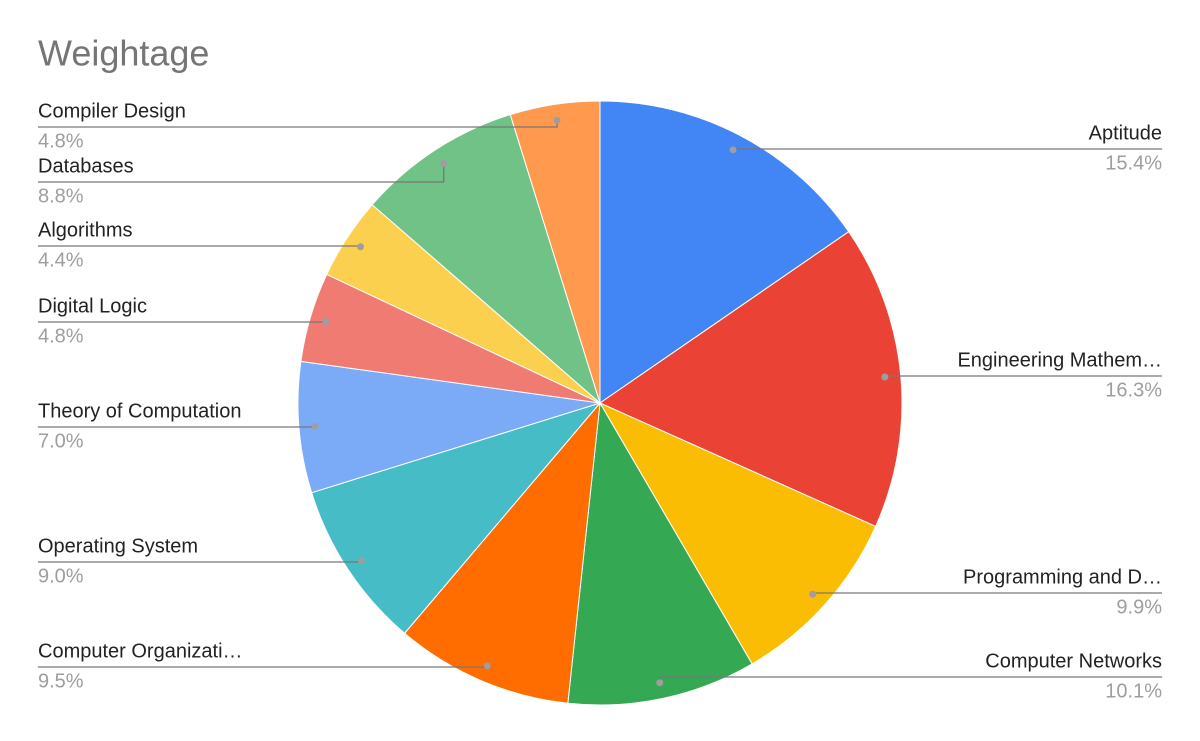  I want to click on slice-value: 7.0%, so click(61, 441).